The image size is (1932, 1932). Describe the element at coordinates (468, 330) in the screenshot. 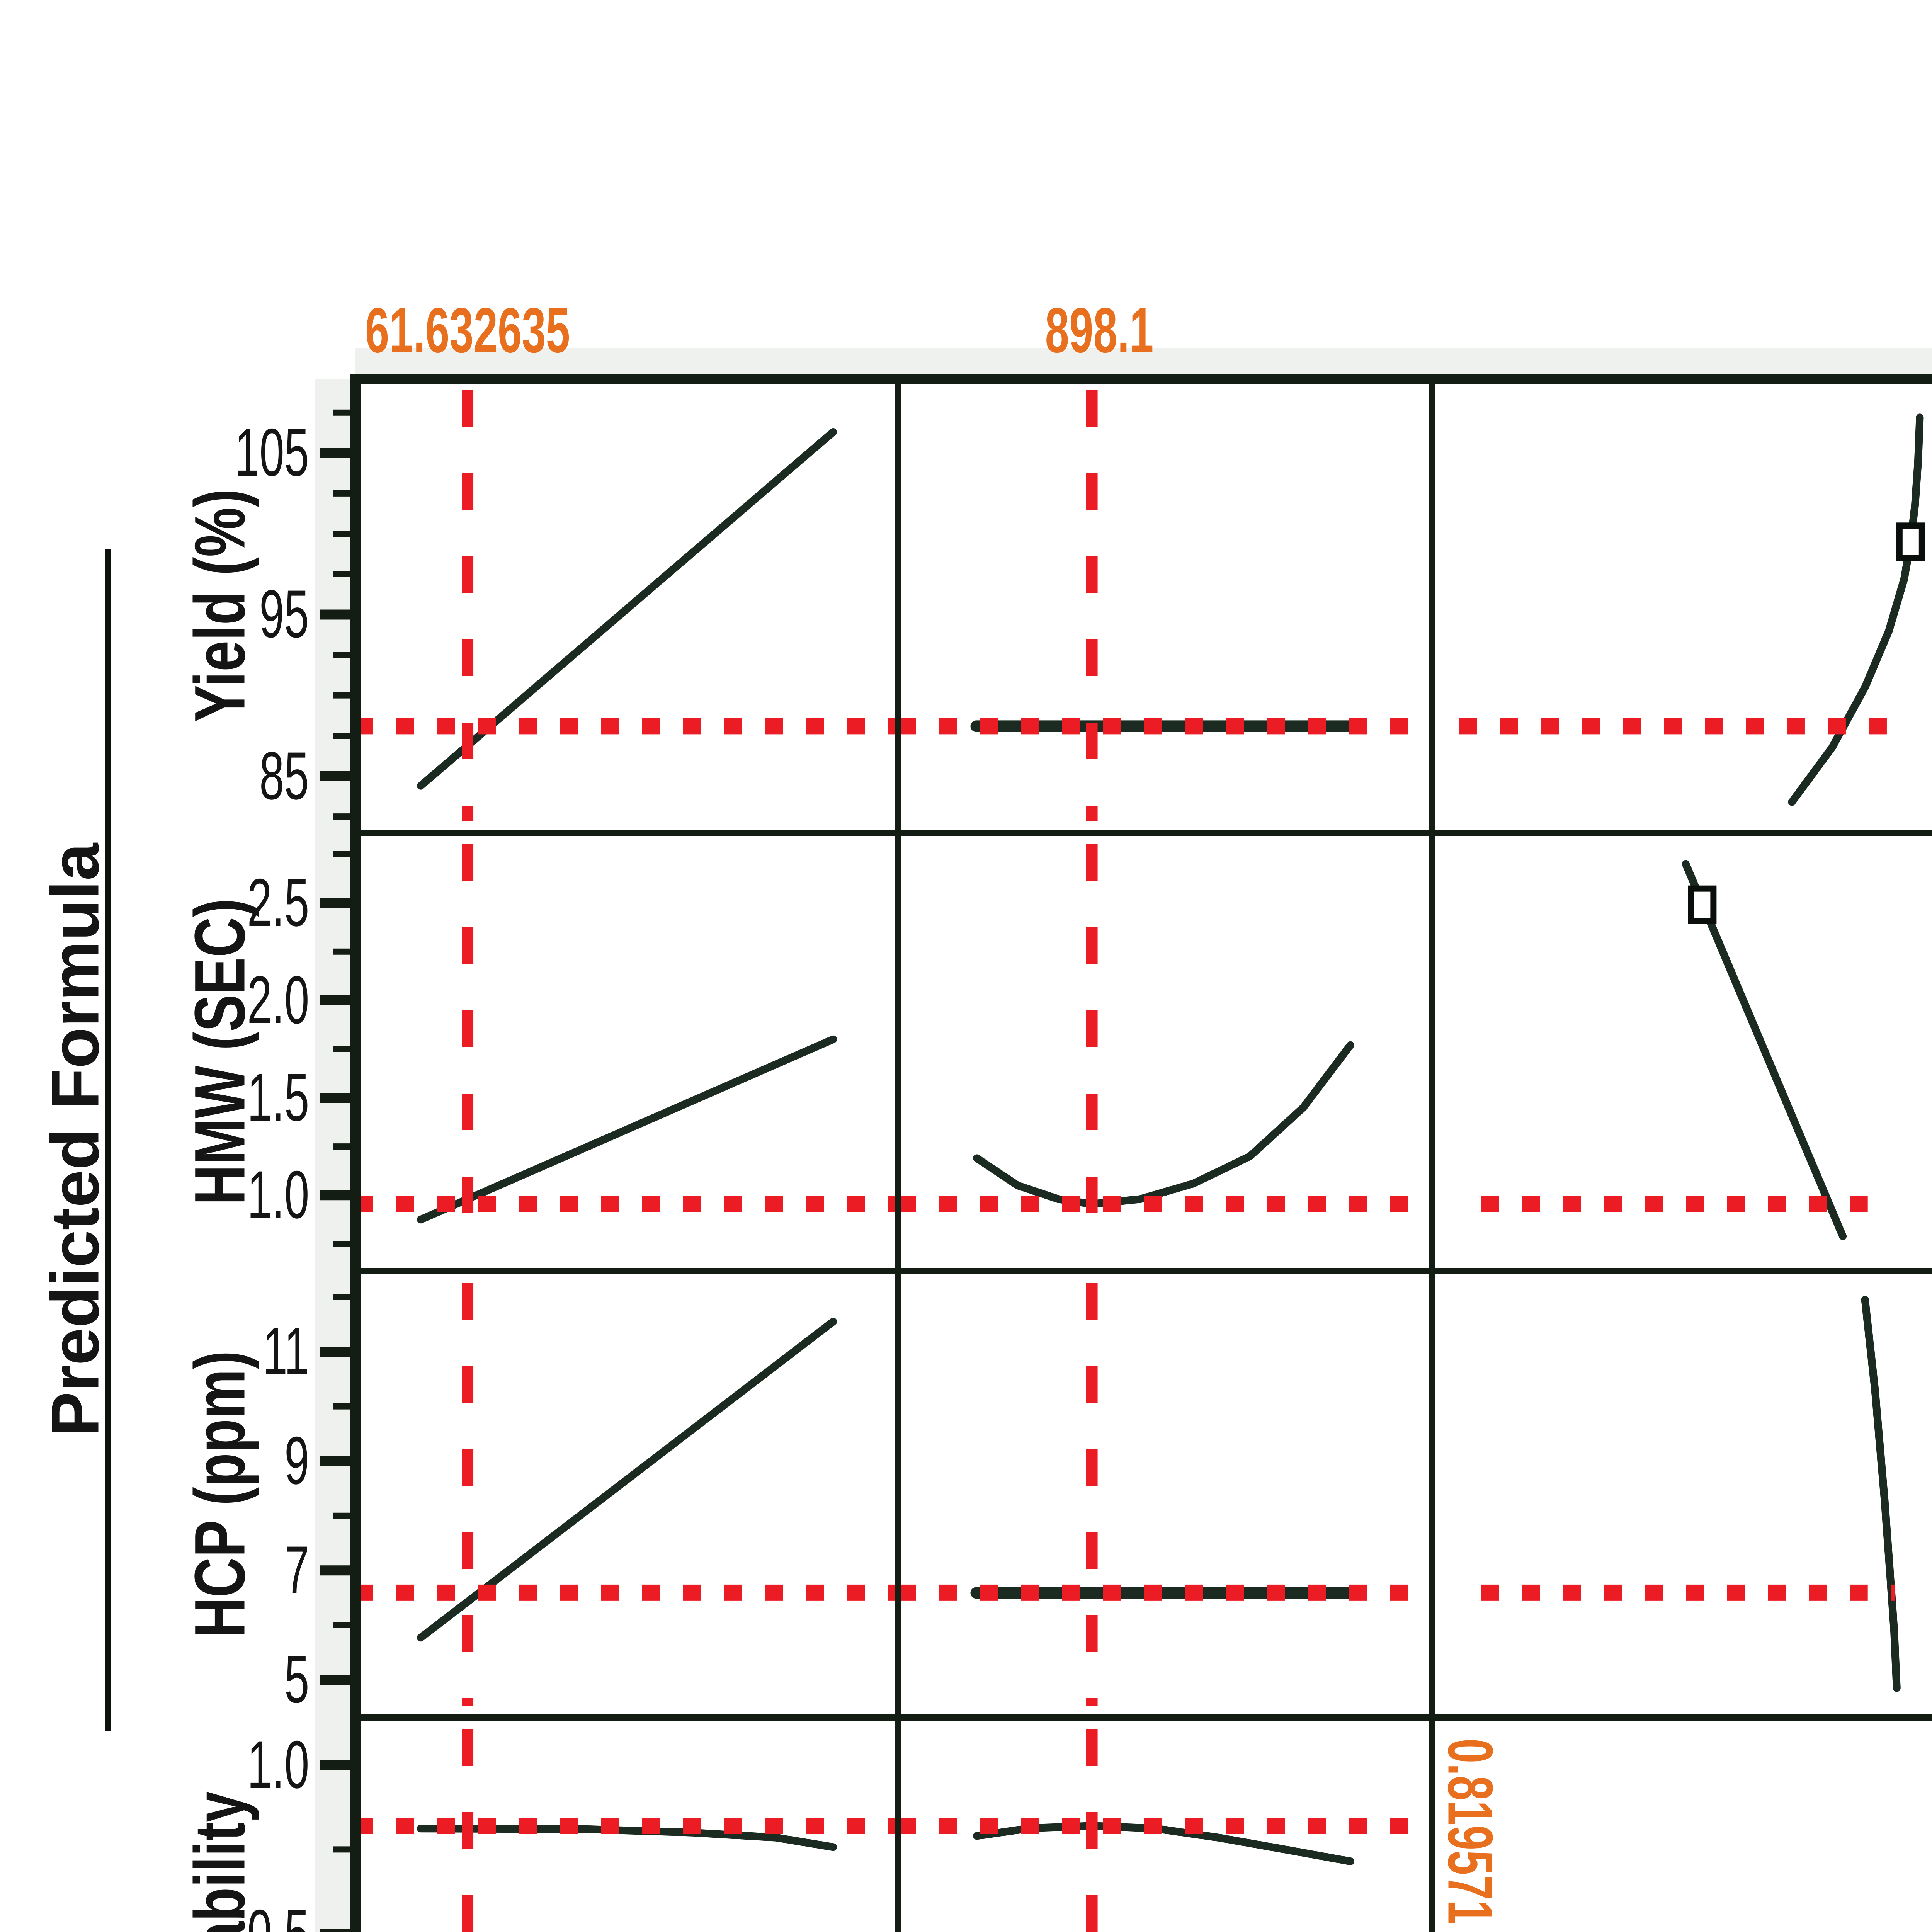

I see `loading-setting-value: 61.632635` at that location.